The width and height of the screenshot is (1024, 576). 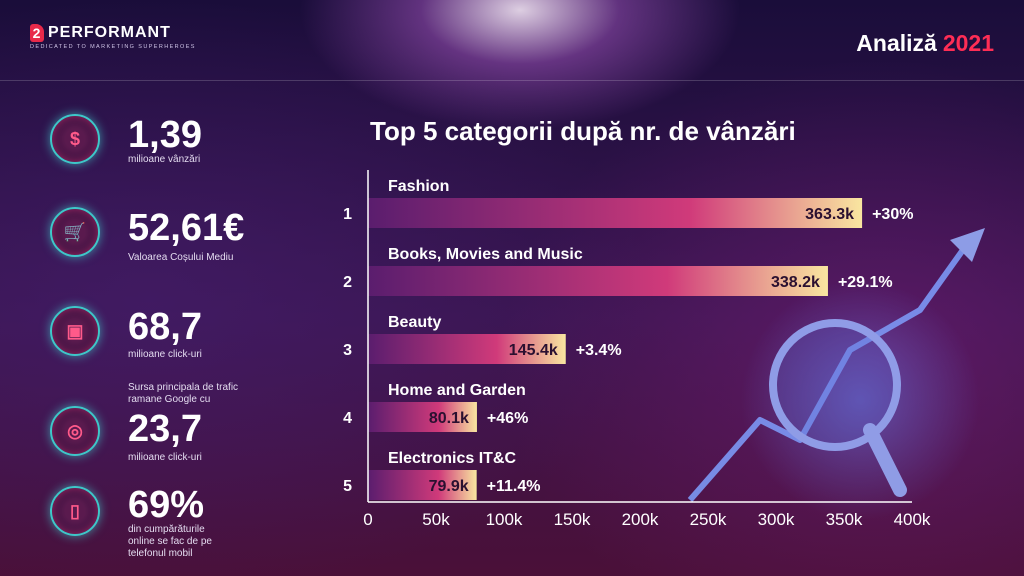 What do you see at coordinates (436, 519) in the screenshot?
I see `x-tick-label: 50k` at bounding box center [436, 519].